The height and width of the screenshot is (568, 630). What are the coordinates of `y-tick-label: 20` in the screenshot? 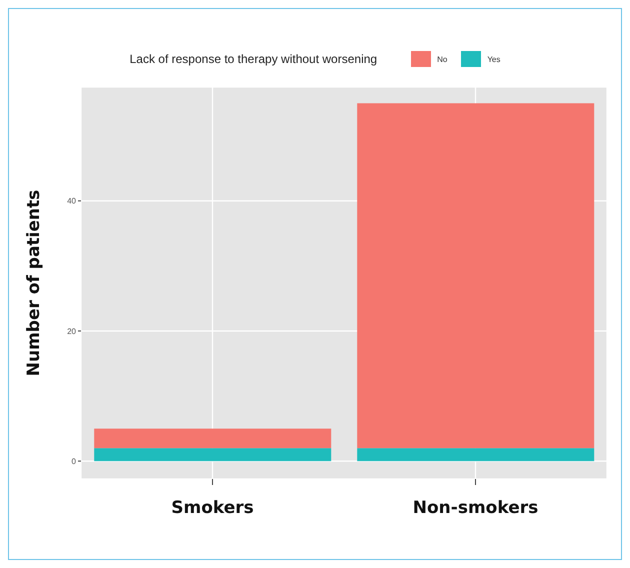 It's located at (72, 331).